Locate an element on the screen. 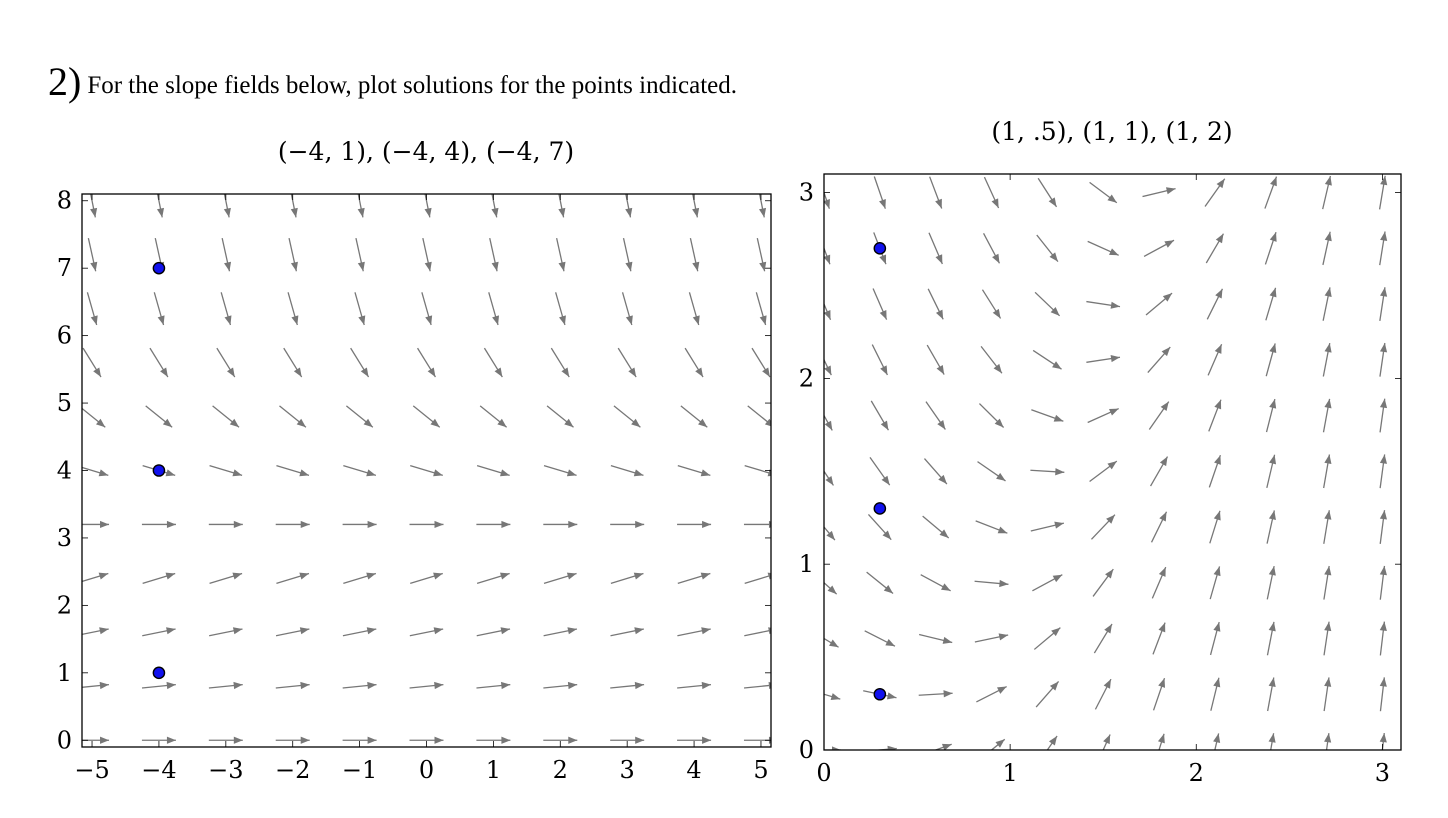 The height and width of the screenshot is (818, 1448). y-tick-label: 5 is located at coordinates (64, 403).